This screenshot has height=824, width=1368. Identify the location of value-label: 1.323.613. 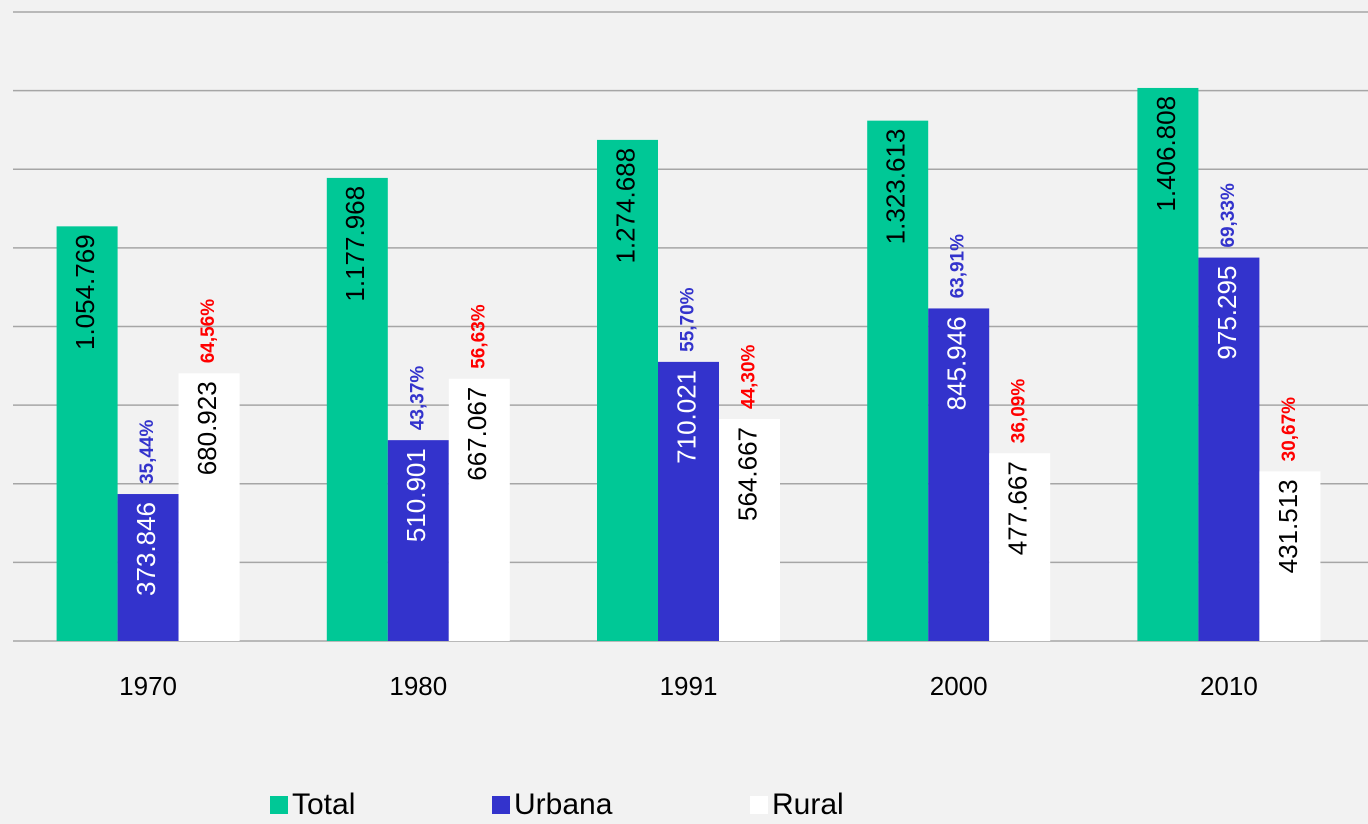
(896, 187).